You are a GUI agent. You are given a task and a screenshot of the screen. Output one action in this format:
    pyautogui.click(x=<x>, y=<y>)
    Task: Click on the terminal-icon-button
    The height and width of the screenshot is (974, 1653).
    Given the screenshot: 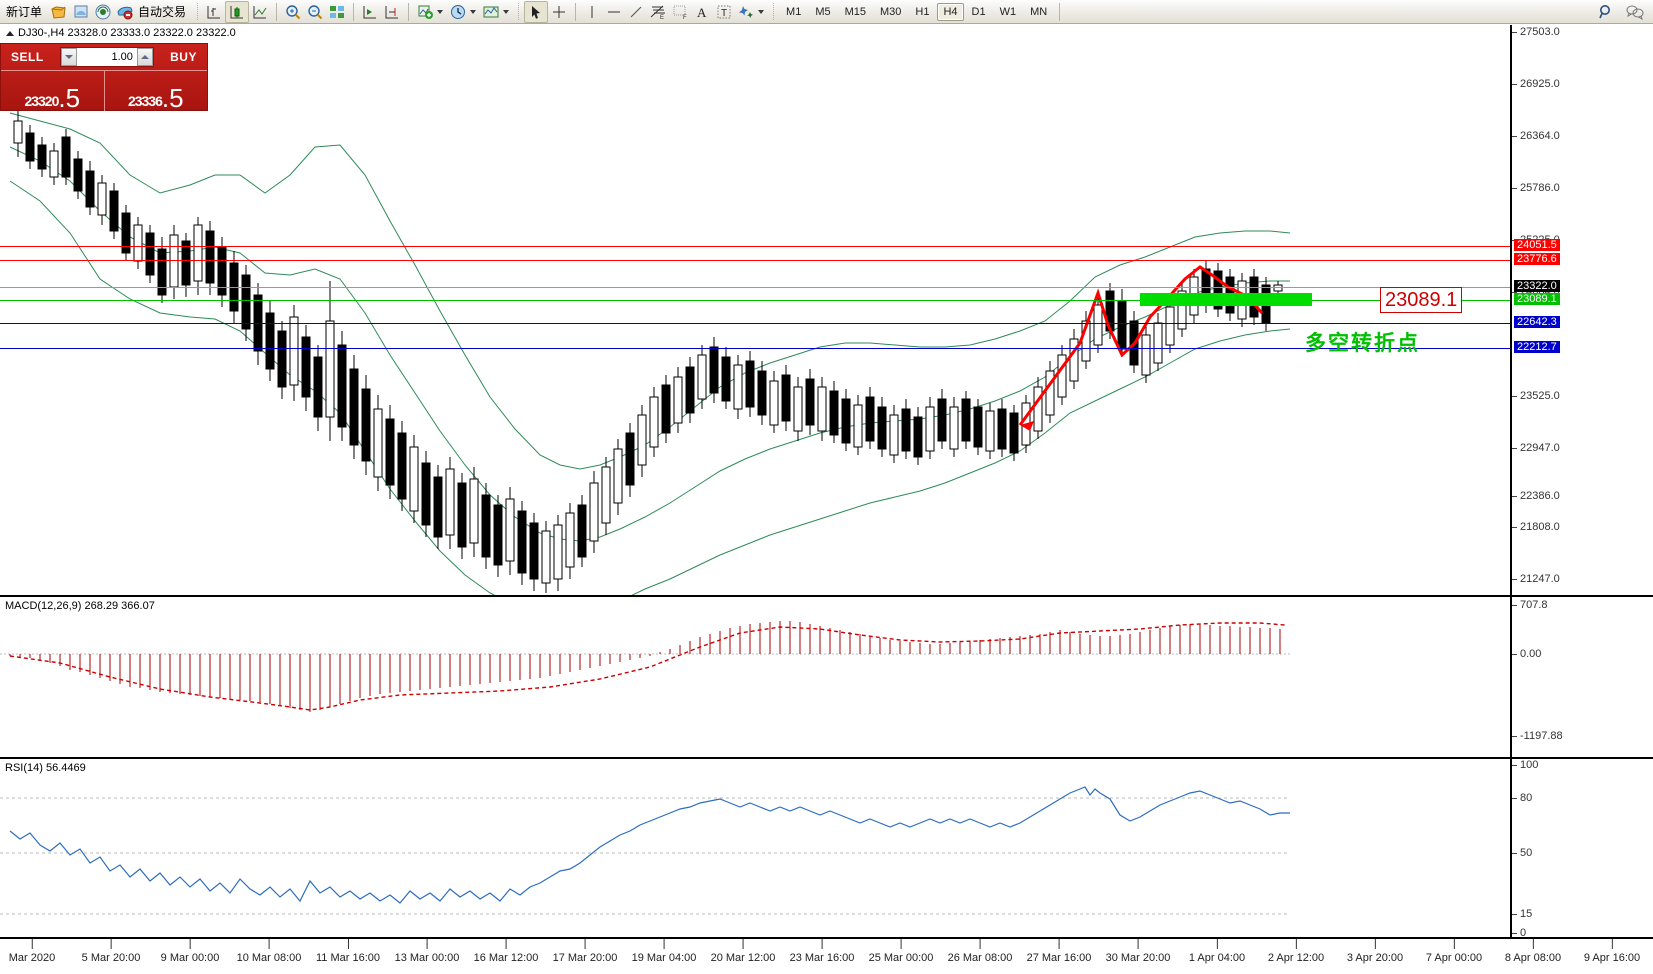 What is the action you would take?
    pyautogui.click(x=81, y=12)
    